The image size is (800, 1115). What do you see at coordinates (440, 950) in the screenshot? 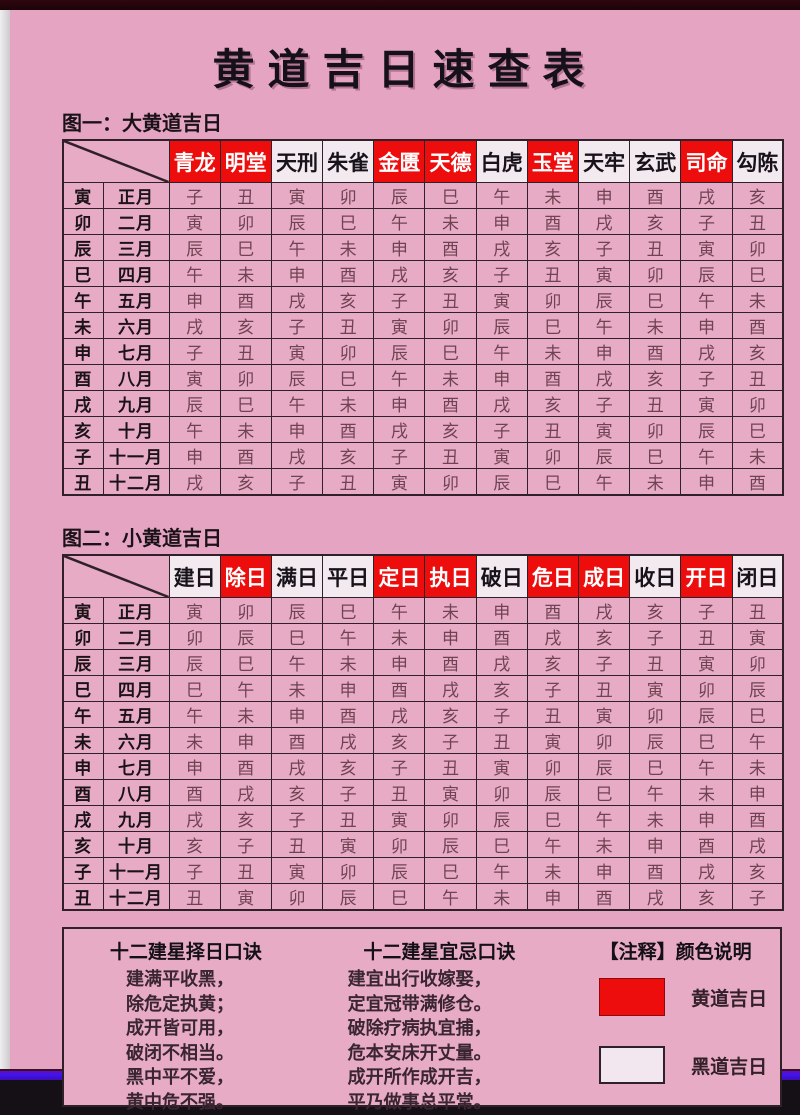
I see `mnemonic2-title: 十二建星宜忌口诀` at bounding box center [440, 950].